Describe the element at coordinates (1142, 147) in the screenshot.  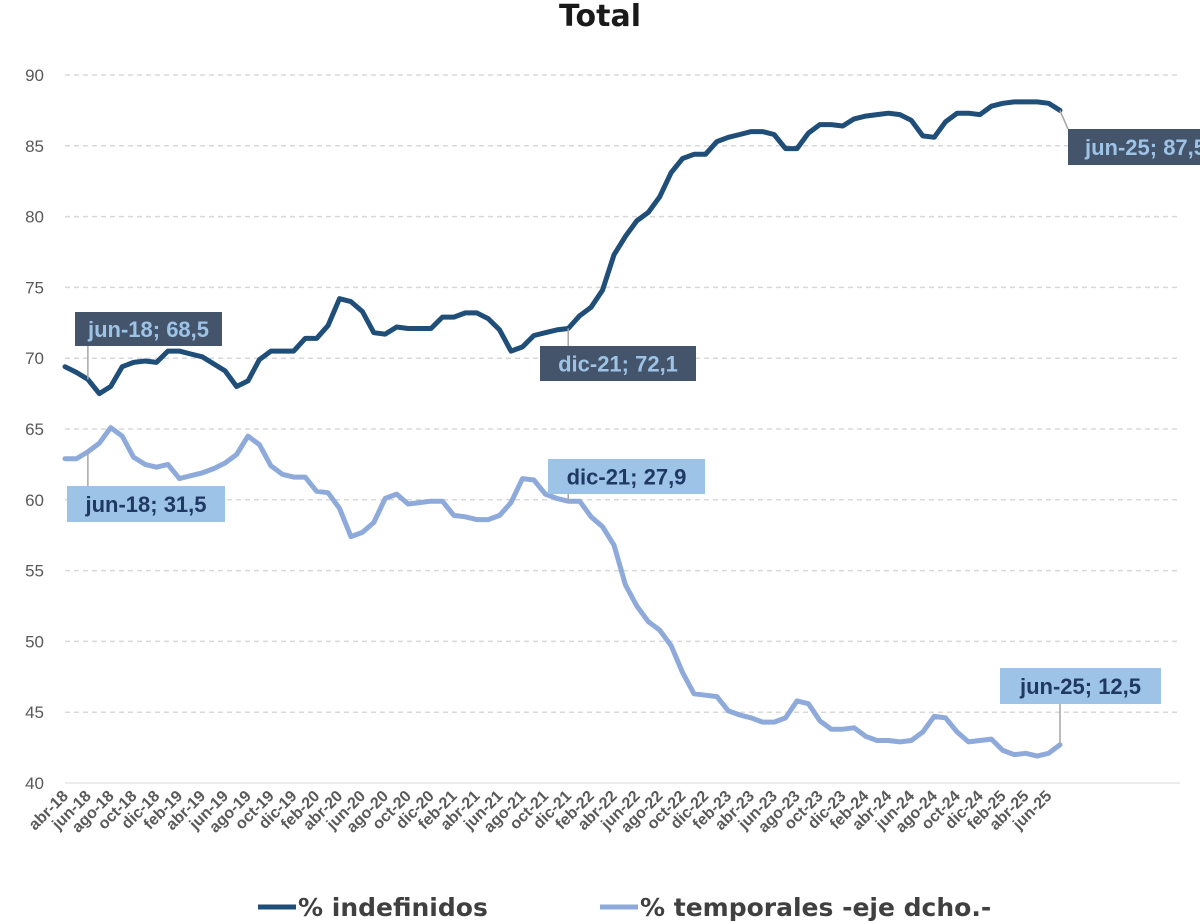
I see `annotation-label: jun-25; 87,5` at that location.